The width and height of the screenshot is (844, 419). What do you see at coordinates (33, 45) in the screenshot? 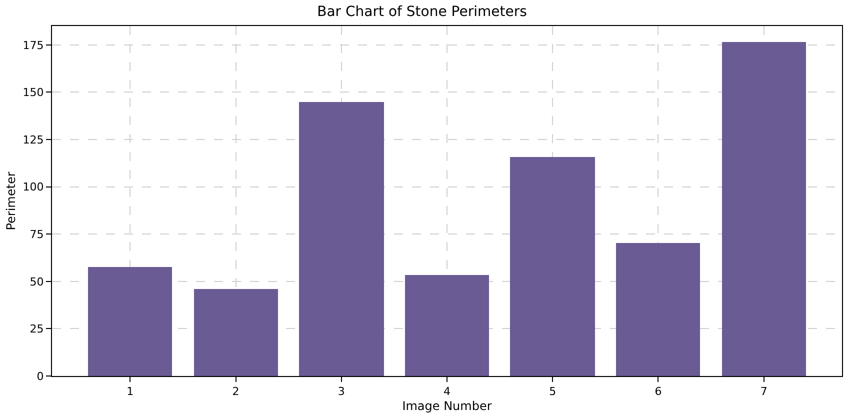
I see `y-tick-label: 175` at bounding box center [33, 45].